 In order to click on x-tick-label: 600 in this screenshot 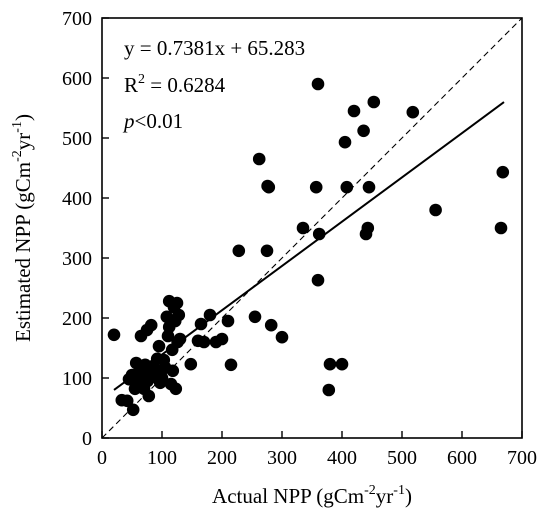, I will do `click(462, 458)`.